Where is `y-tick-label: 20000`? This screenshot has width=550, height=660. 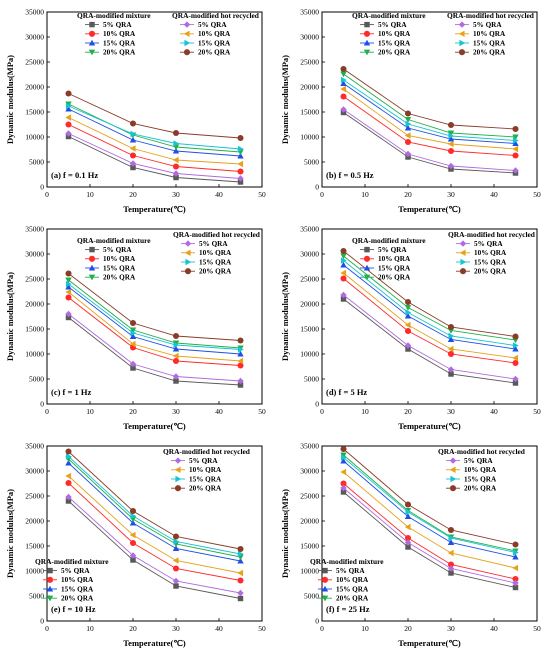 y-tick-label: 20000 is located at coordinates (309, 87).